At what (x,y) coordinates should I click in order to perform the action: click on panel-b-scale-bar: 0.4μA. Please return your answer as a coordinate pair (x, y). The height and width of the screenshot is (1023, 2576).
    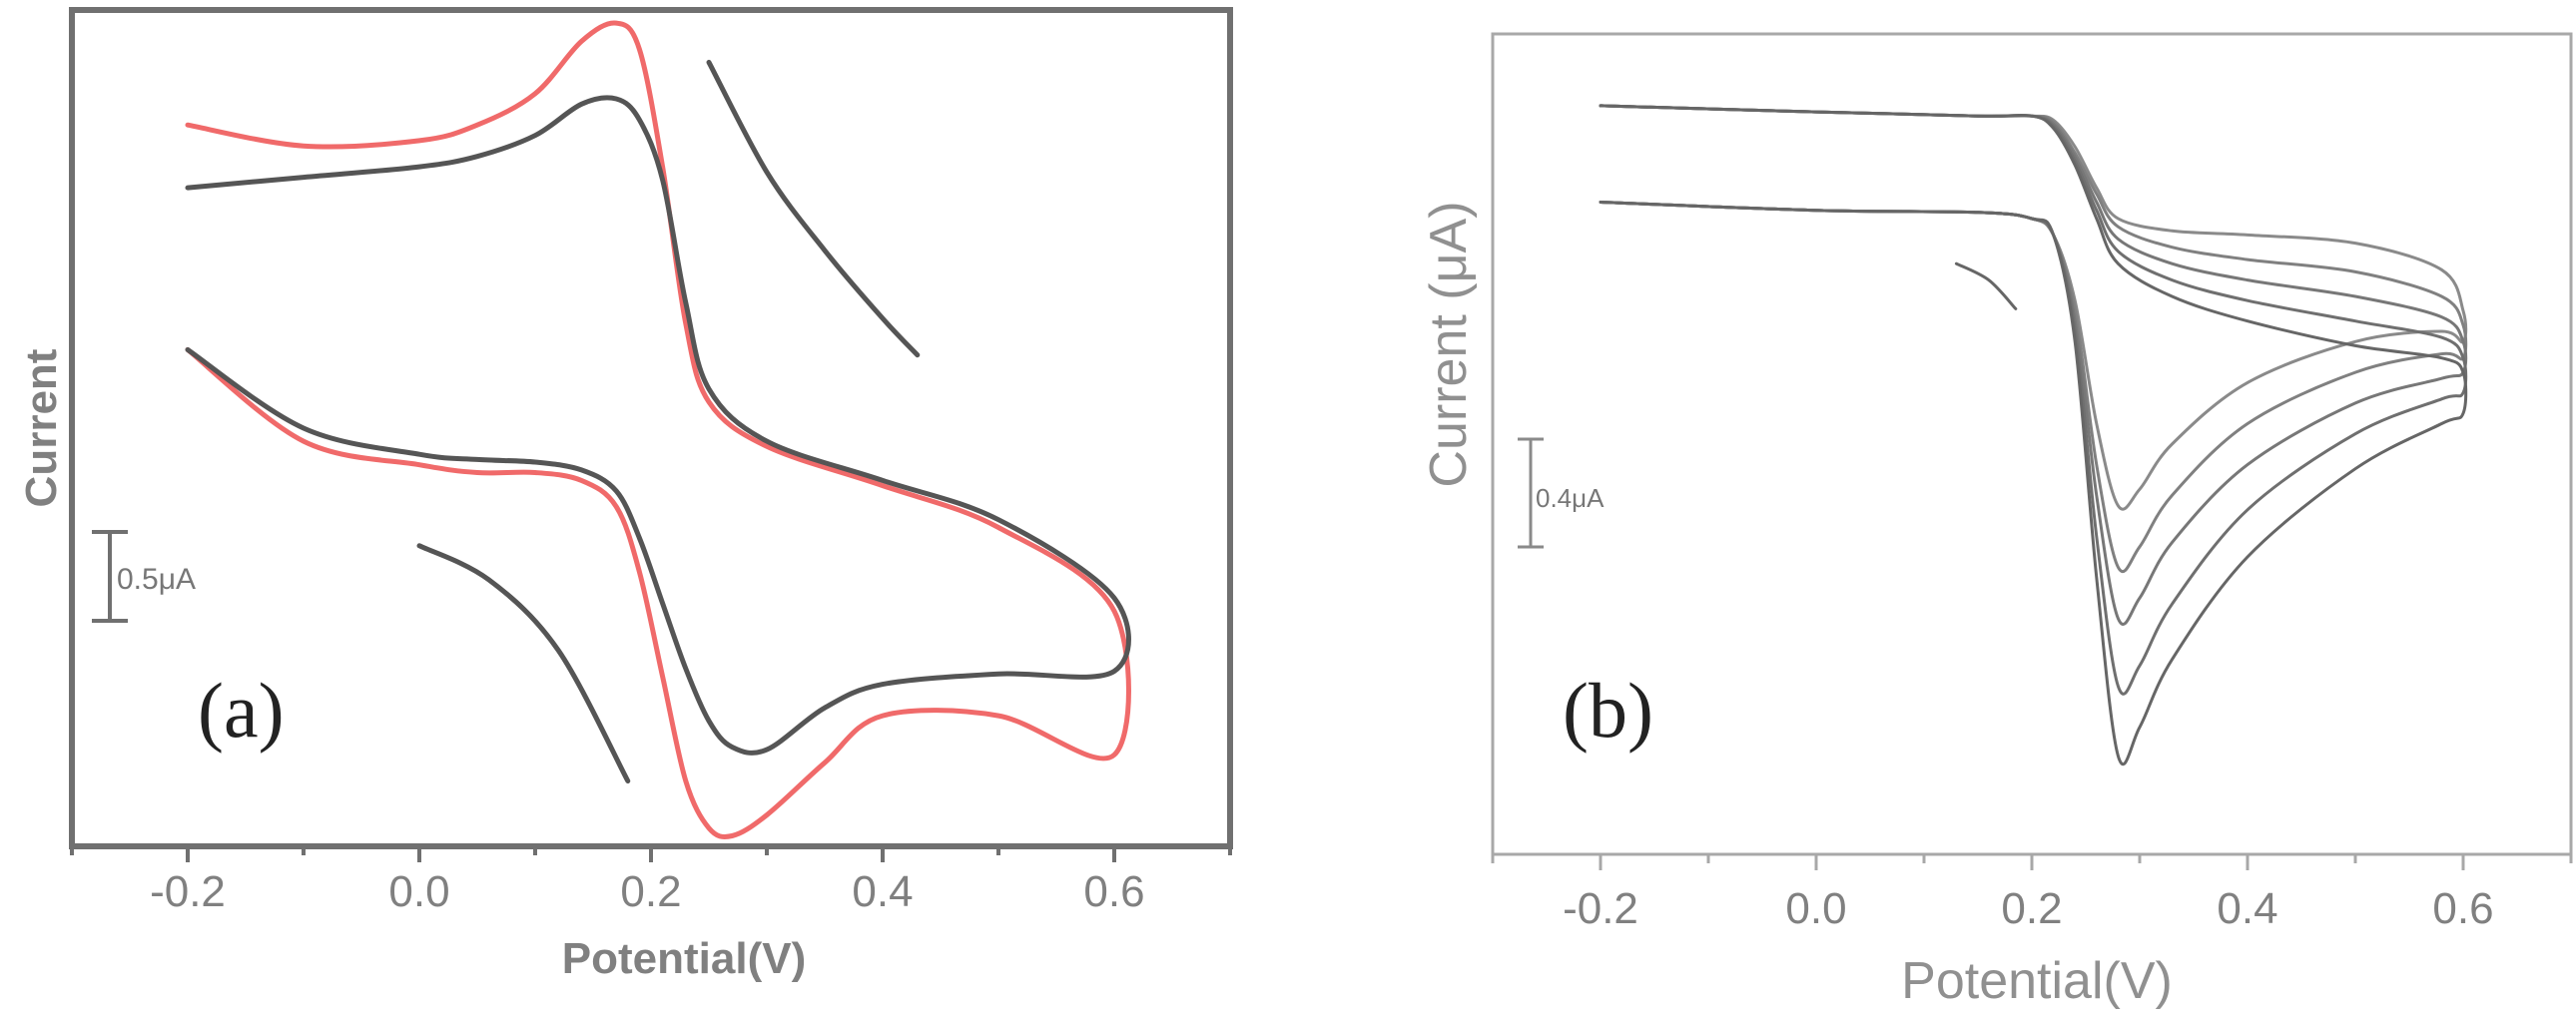
    Looking at the image, I should click on (1561, 493).